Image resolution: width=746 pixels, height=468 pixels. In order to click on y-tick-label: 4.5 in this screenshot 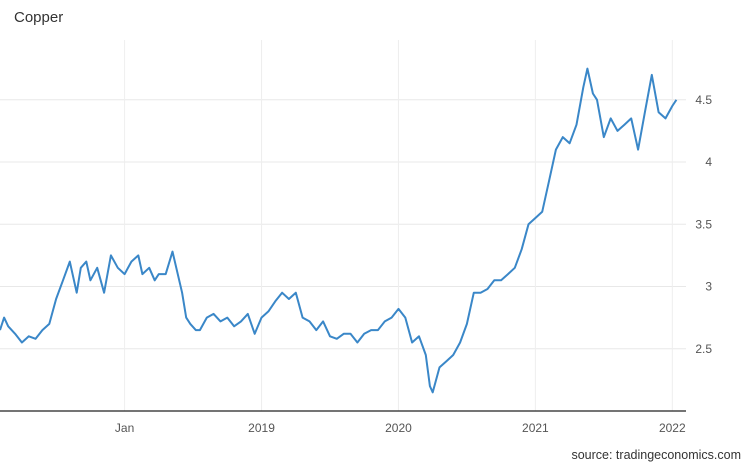, I will do `click(703, 100)`.